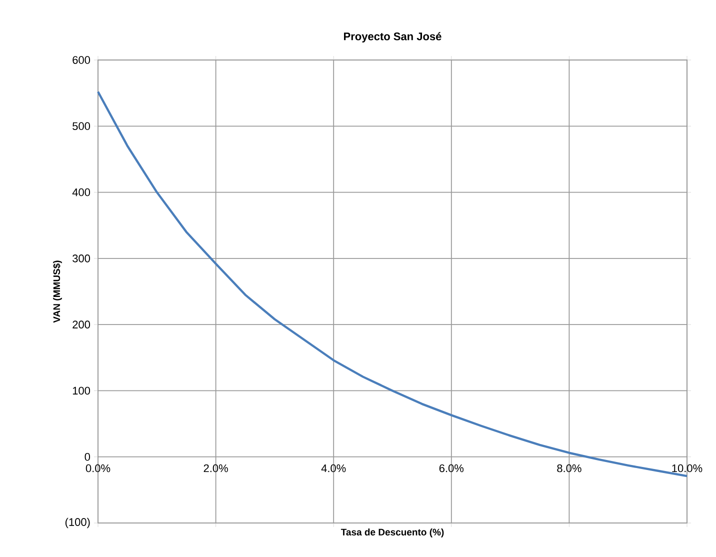 The height and width of the screenshot is (557, 716). Describe the element at coordinates (57, 291) in the screenshot. I see `y-axis-title: VAN (MMUS$)` at that location.